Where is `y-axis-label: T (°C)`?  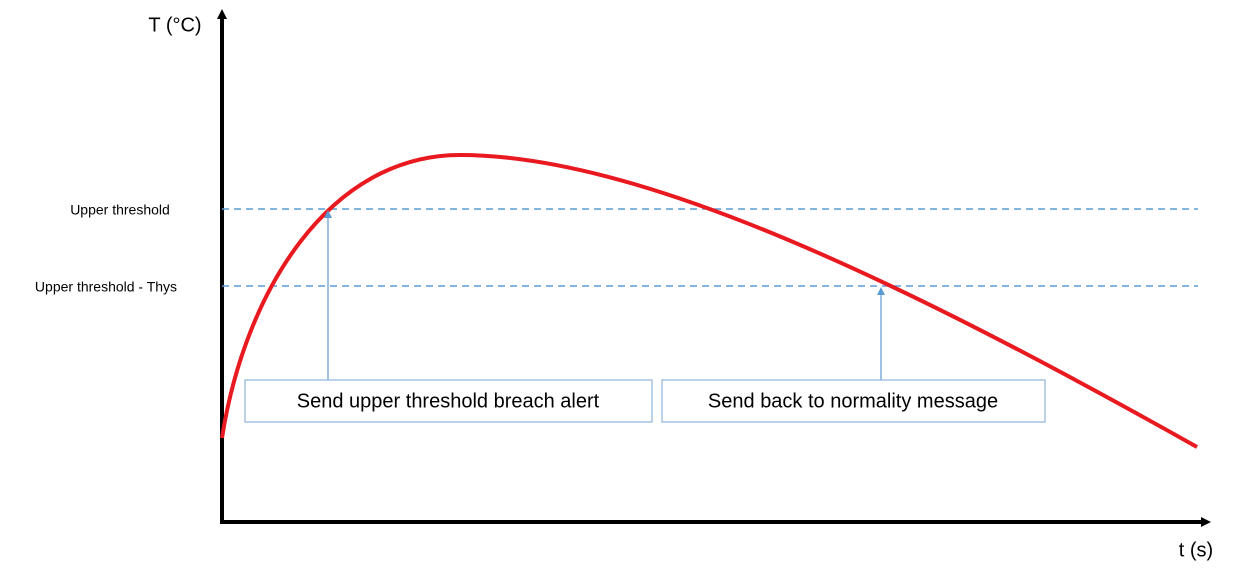 y-axis-label: T (°C) is located at coordinates (174, 25).